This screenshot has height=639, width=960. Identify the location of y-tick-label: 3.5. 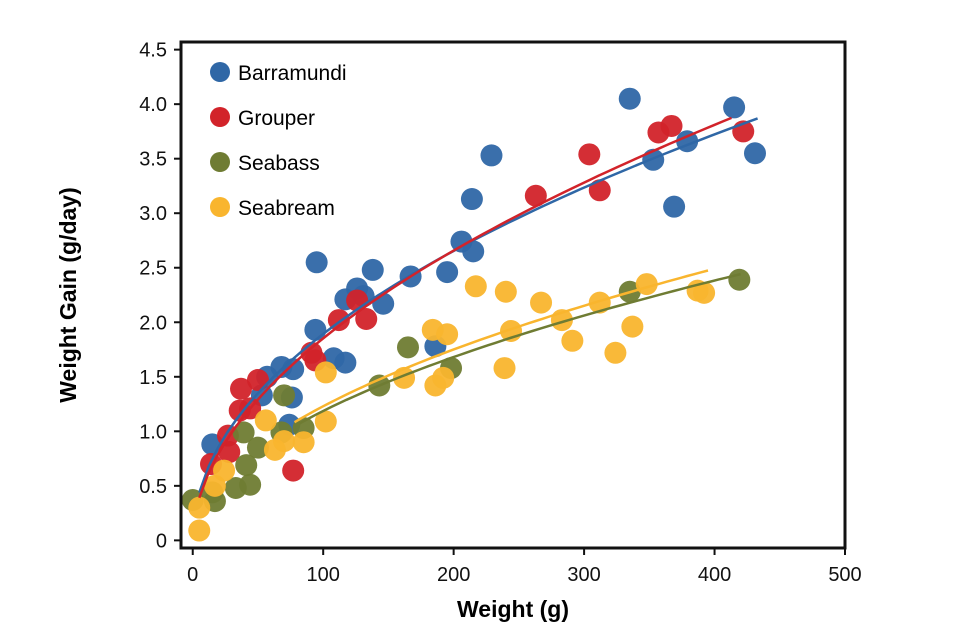
(153, 160).